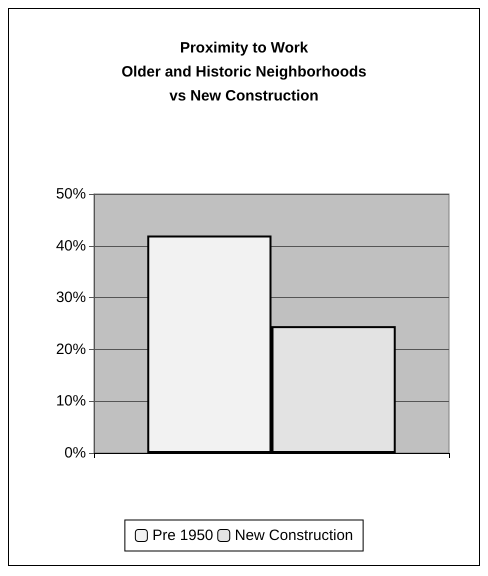 This screenshot has width=488, height=576. I want to click on legend-label: New Construction, so click(294, 535).